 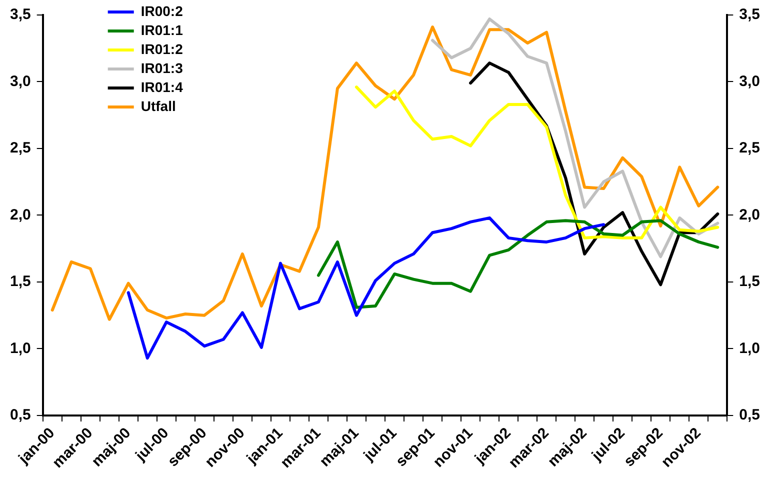 I want to click on y-tick-label: 3,5, so click(x=20, y=15).